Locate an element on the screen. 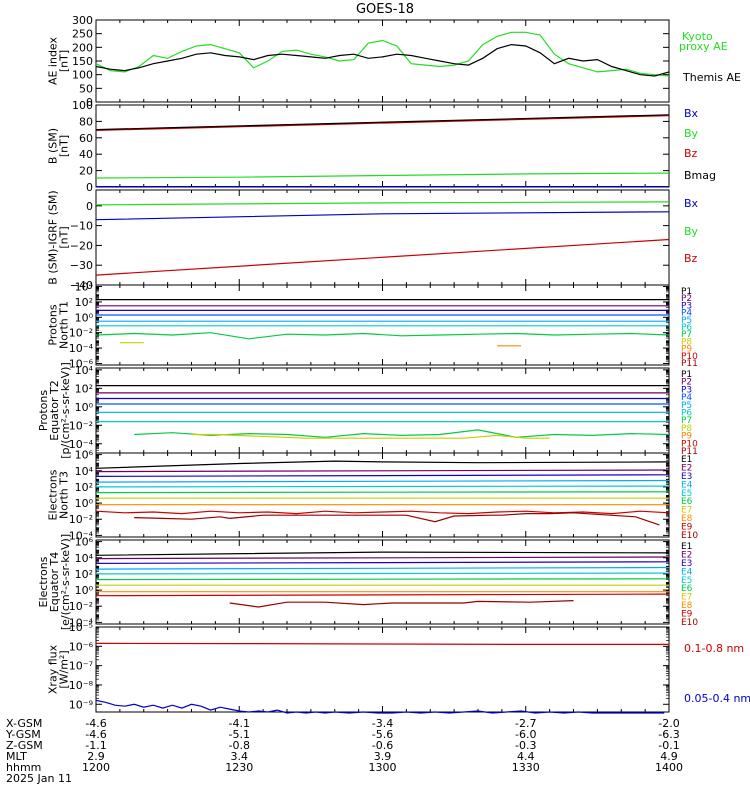  x-axis-row-value: 1230 is located at coordinates (239, 767).